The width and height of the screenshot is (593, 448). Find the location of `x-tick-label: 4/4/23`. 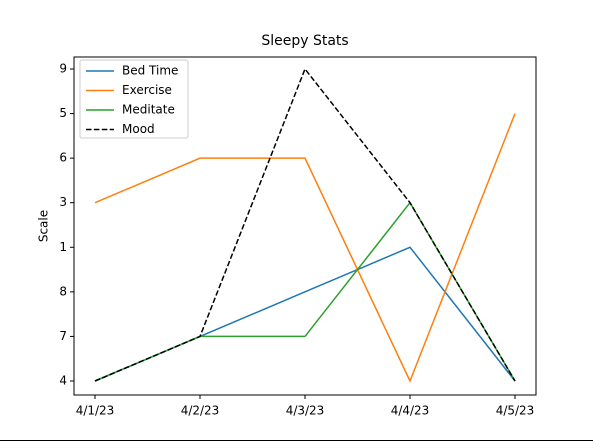

x-tick-label: 4/4/23 is located at coordinates (410, 411).